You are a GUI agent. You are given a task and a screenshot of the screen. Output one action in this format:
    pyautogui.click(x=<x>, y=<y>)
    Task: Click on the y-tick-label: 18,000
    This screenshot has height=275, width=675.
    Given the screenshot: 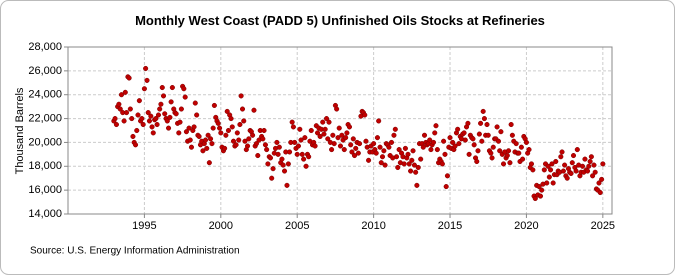 What is the action you would take?
    pyautogui.click(x=45, y=166)
    